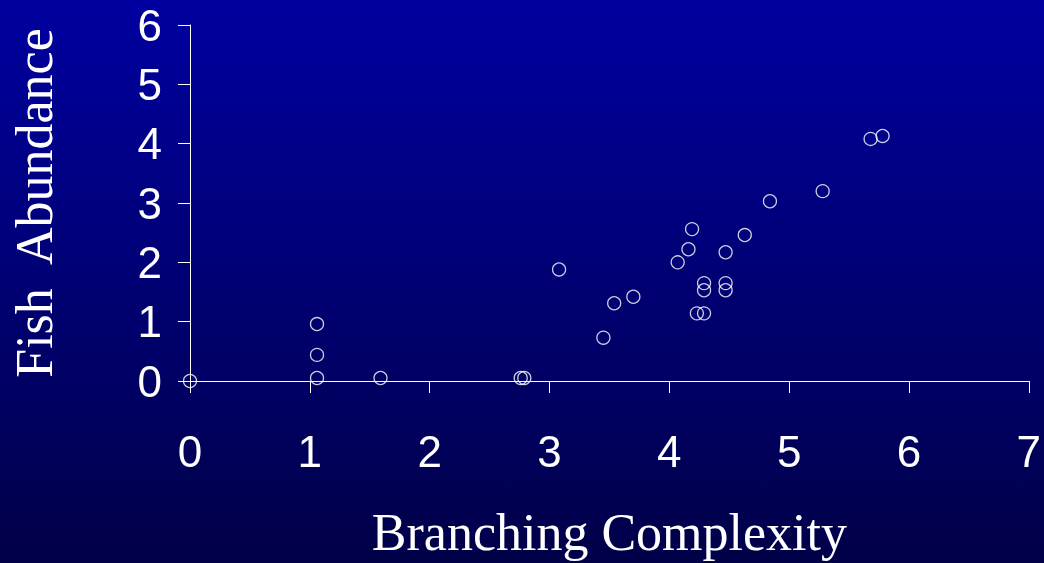 Image resolution: width=1044 pixels, height=563 pixels. Describe the element at coordinates (149, 144) in the screenshot. I see `y-tick-label: 4` at that location.